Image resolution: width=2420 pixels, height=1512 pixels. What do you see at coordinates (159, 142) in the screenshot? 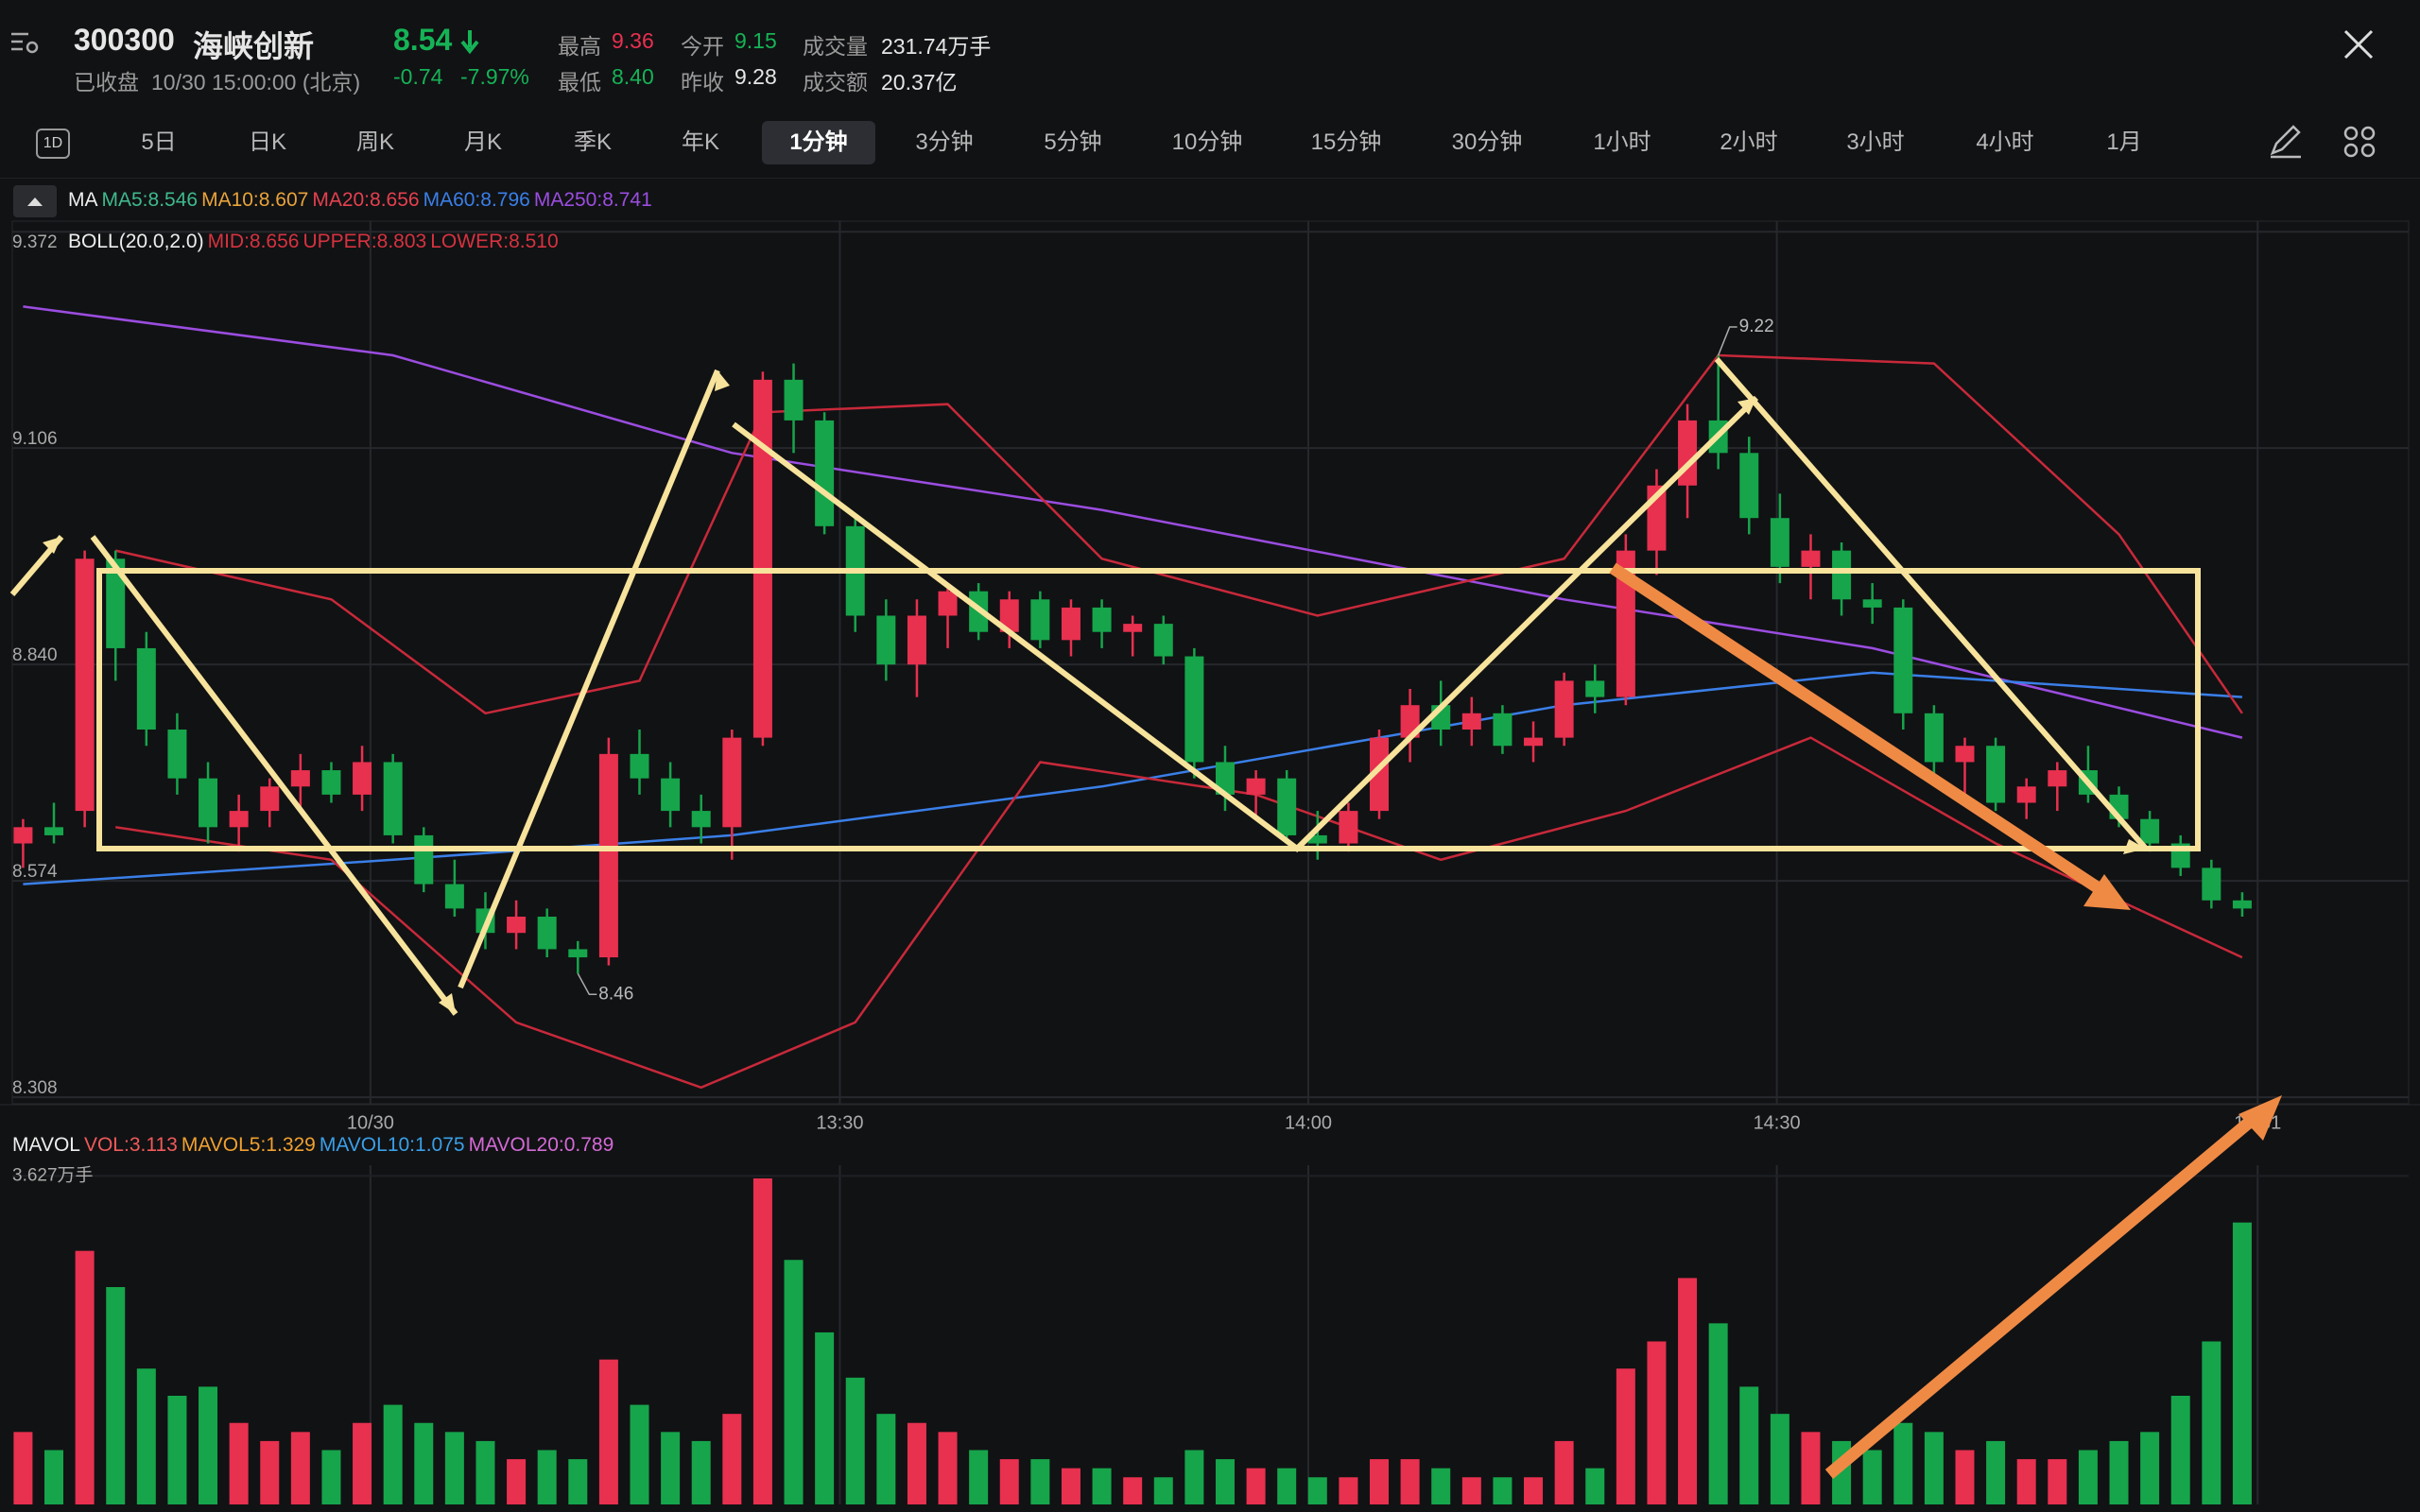
I see `period-tab: 5日` at bounding box center [159, 142].